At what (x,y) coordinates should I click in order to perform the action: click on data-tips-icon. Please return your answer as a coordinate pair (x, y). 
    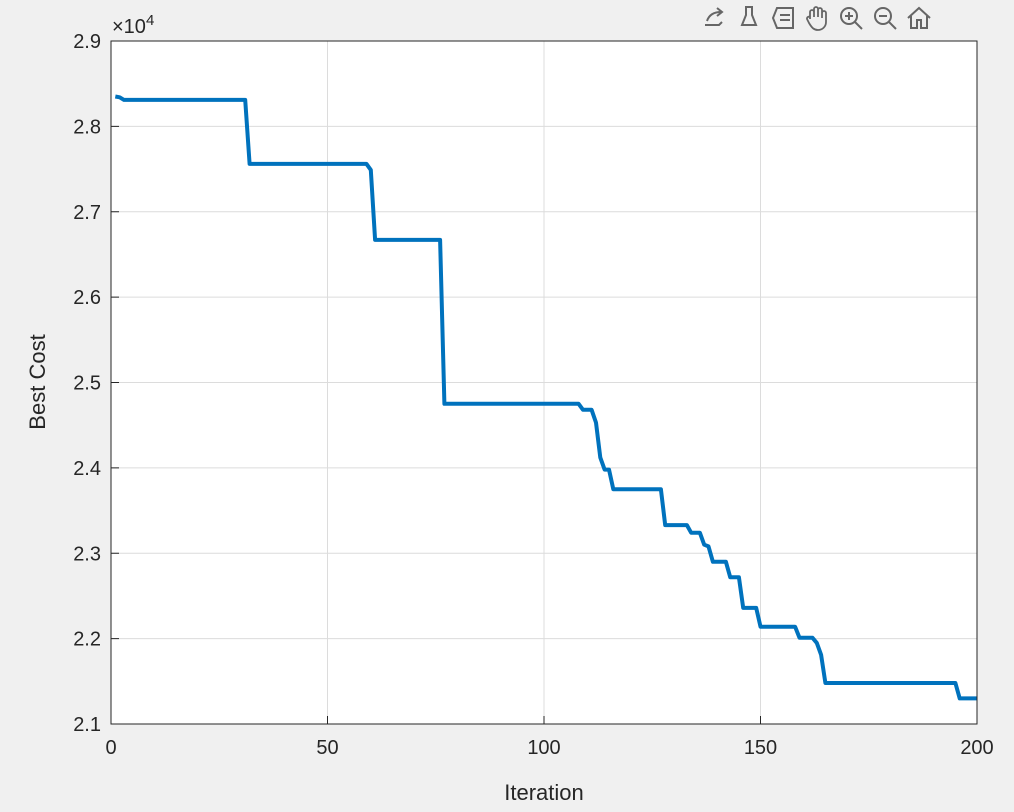
    Looking at the image, I should click on (782, 18).